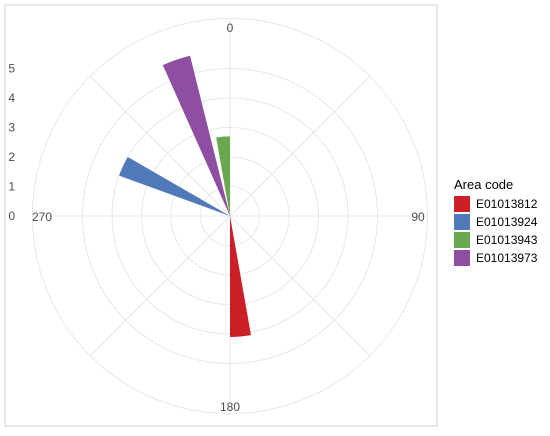 The image size is (550, 436). I want to click on legend-label: E01013812, so click(507, 204).